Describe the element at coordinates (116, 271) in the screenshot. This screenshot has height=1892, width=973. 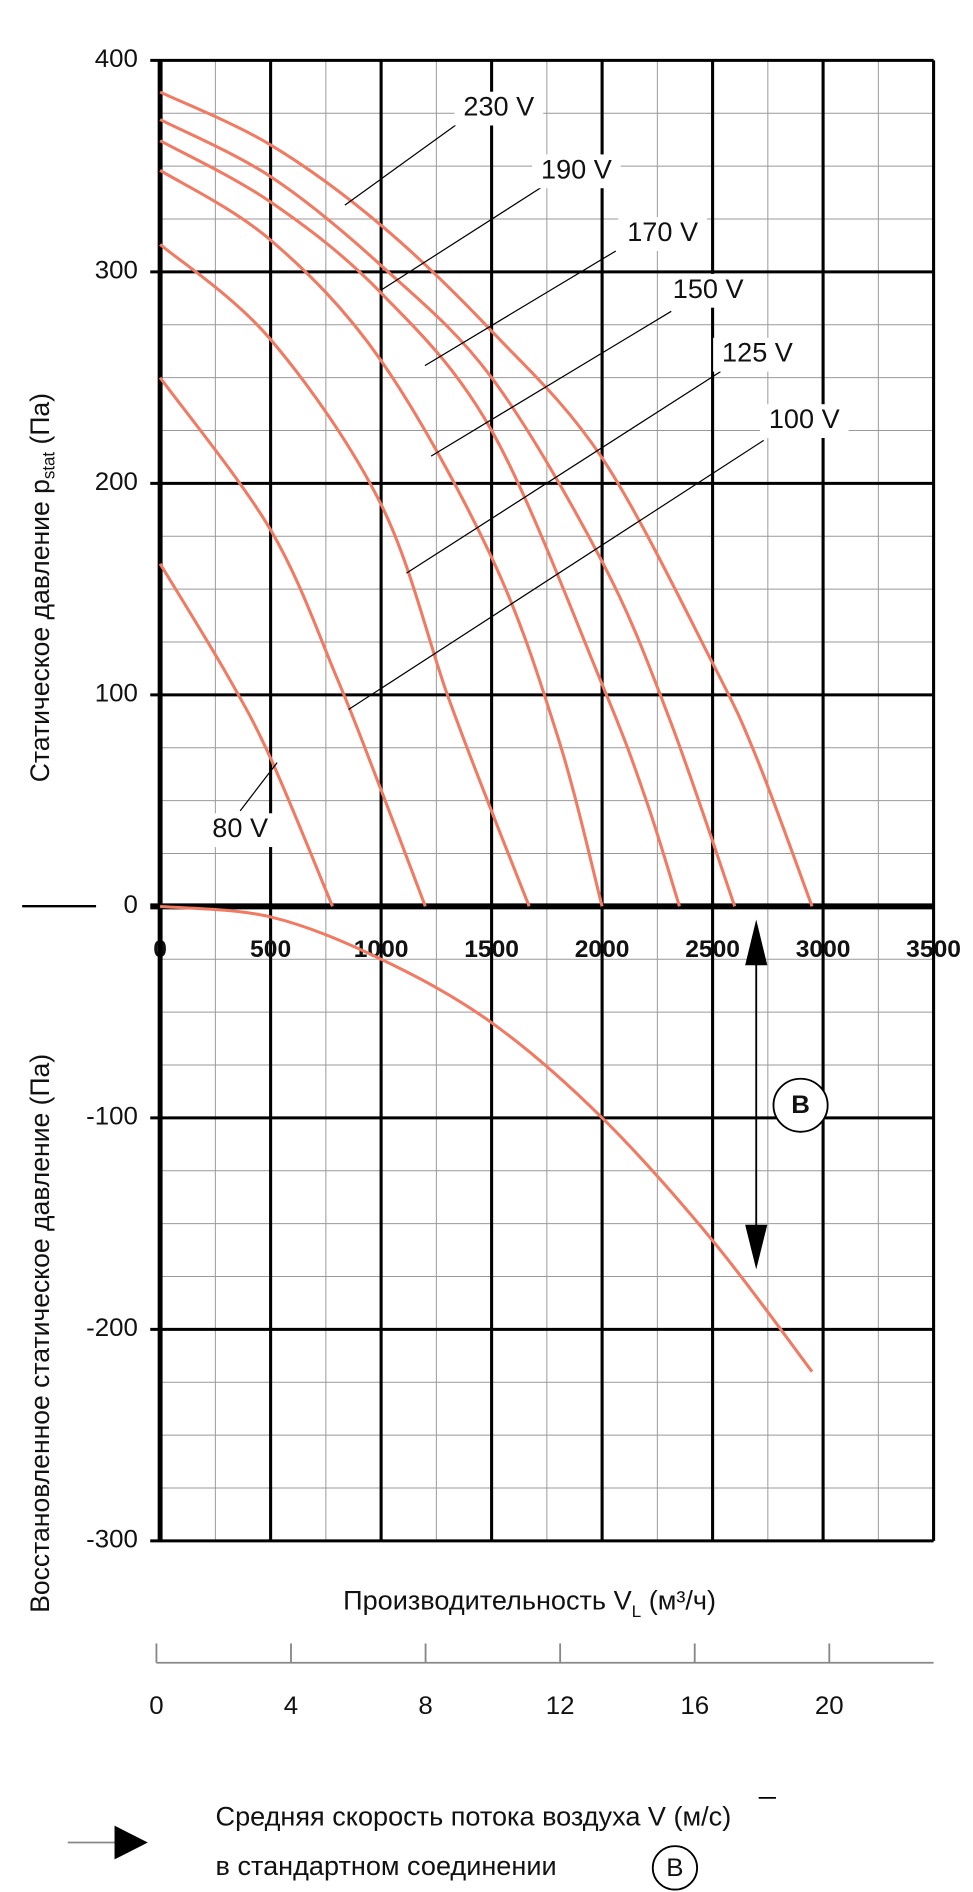
I see `y-tick-label: 300` at that location.